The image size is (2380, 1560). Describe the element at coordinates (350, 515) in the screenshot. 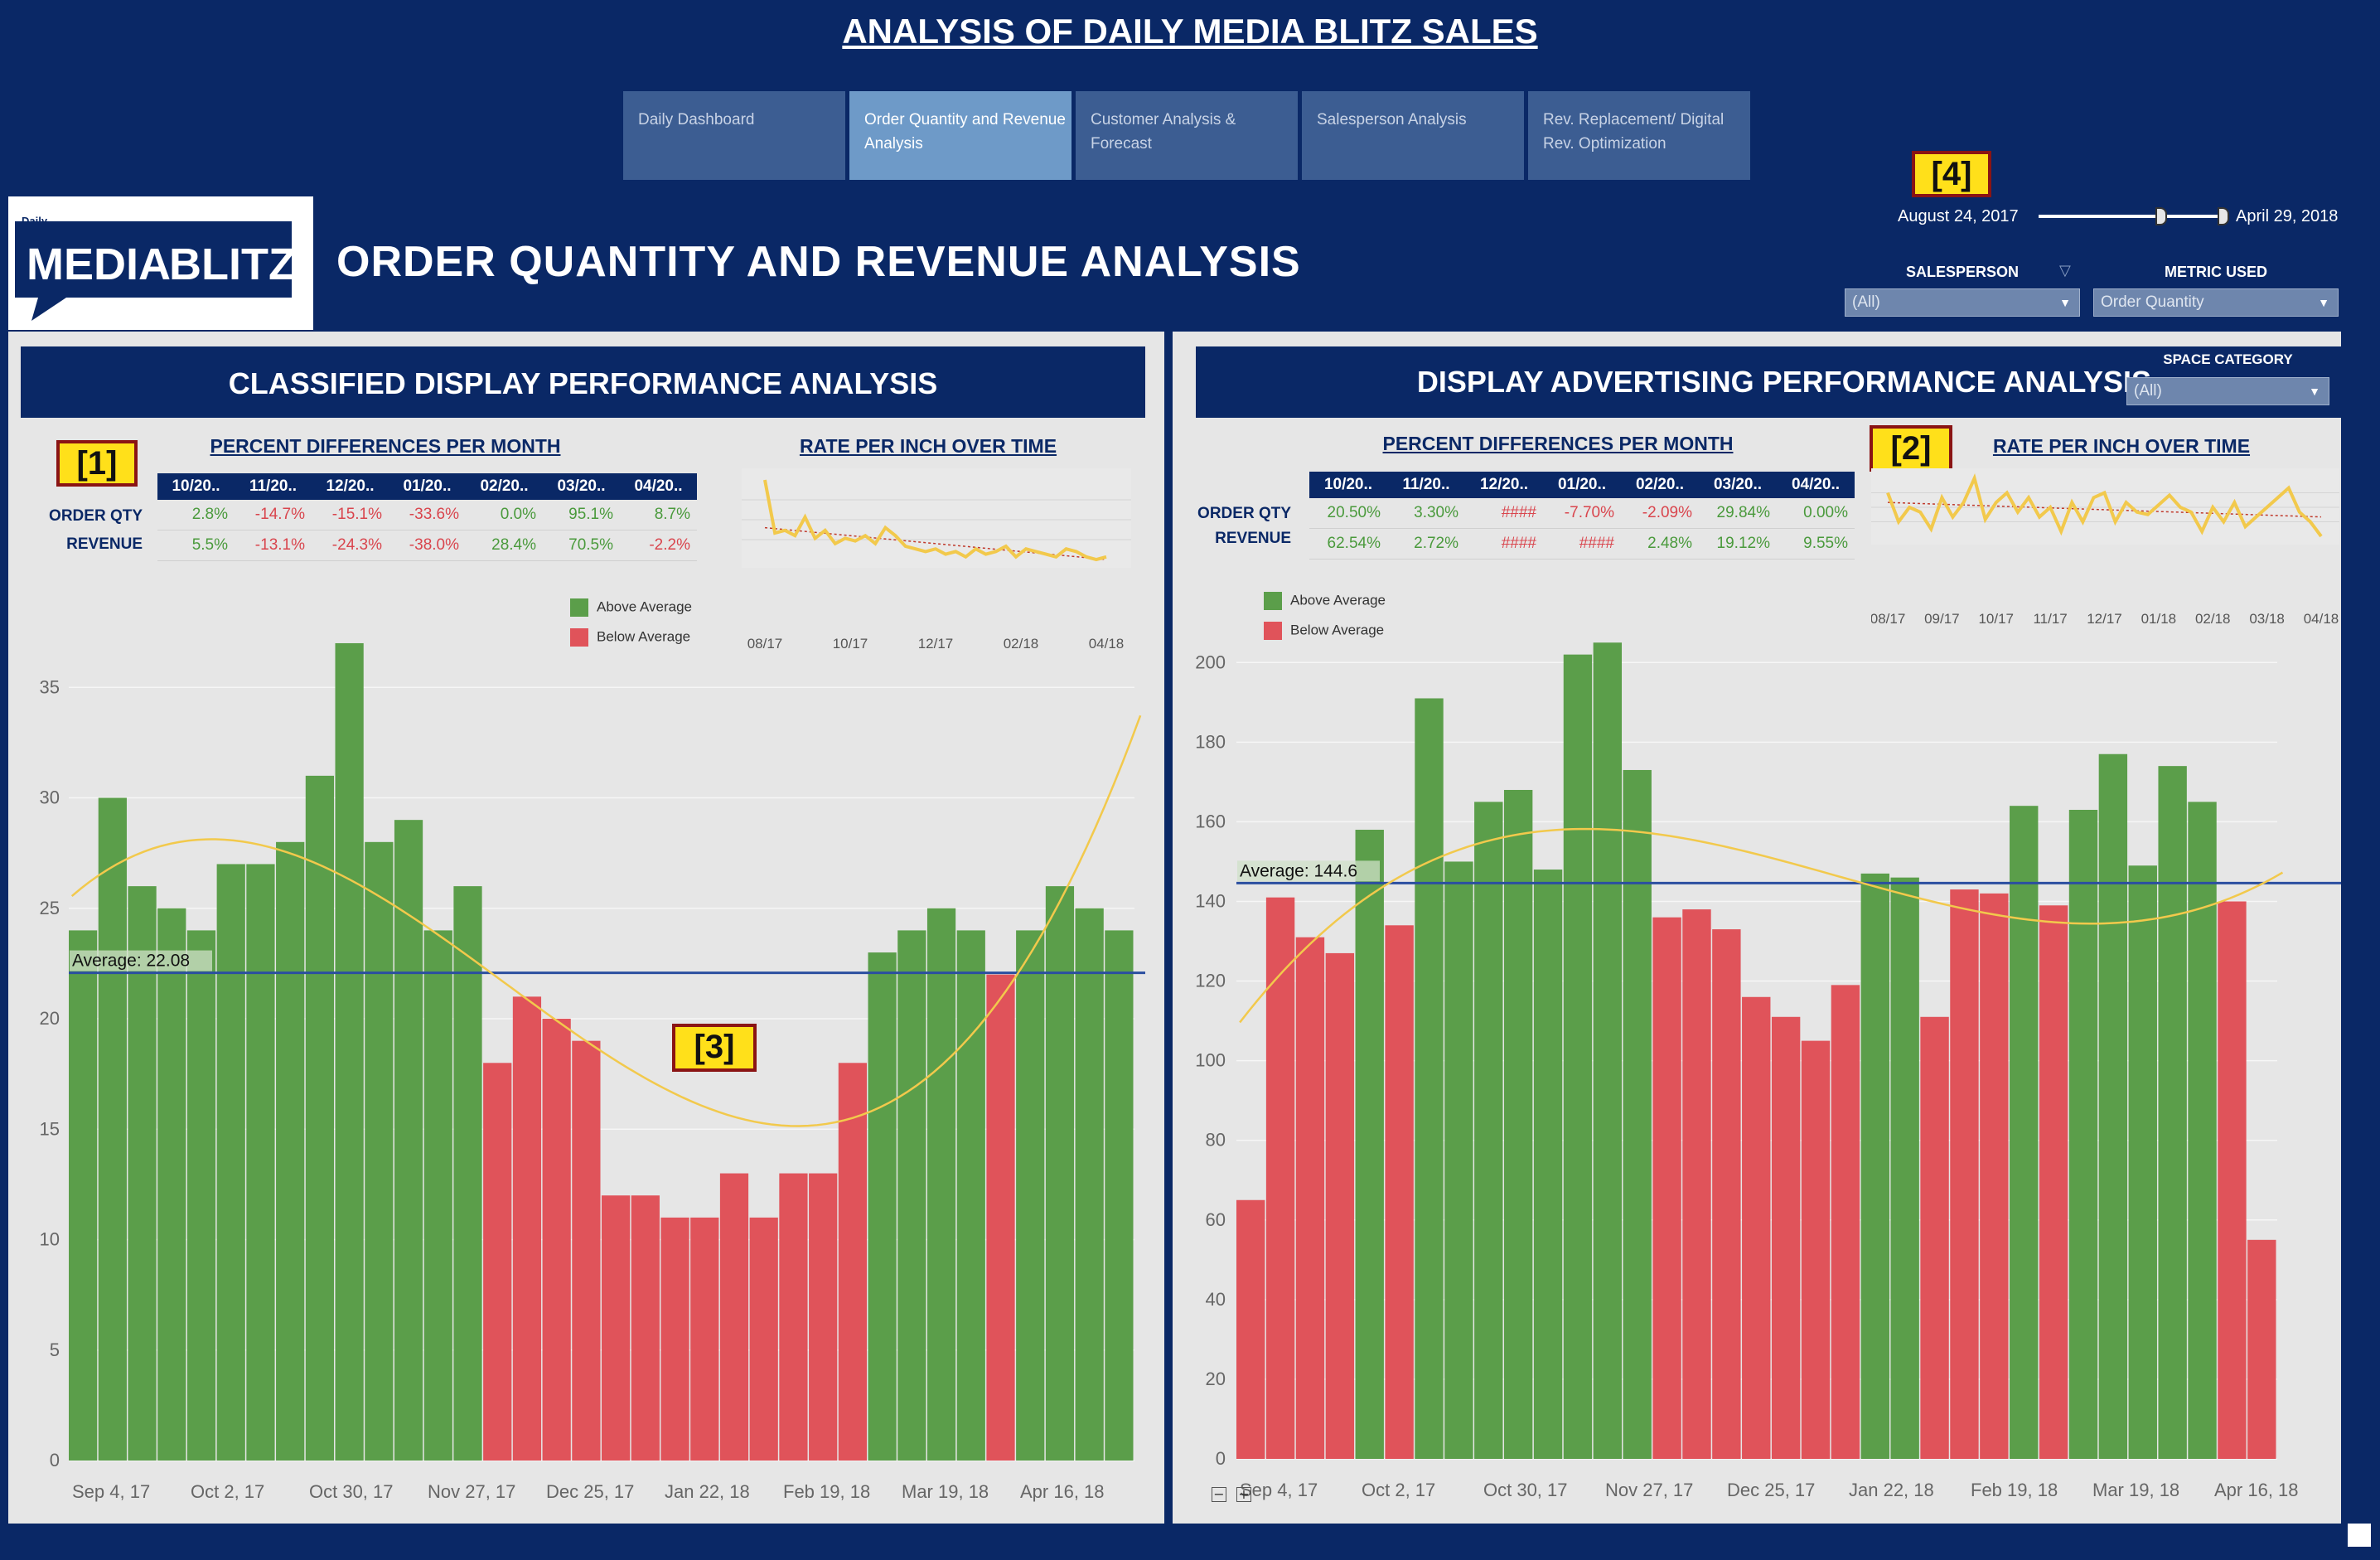

I see `pct-cell: -15.1%` at that location.